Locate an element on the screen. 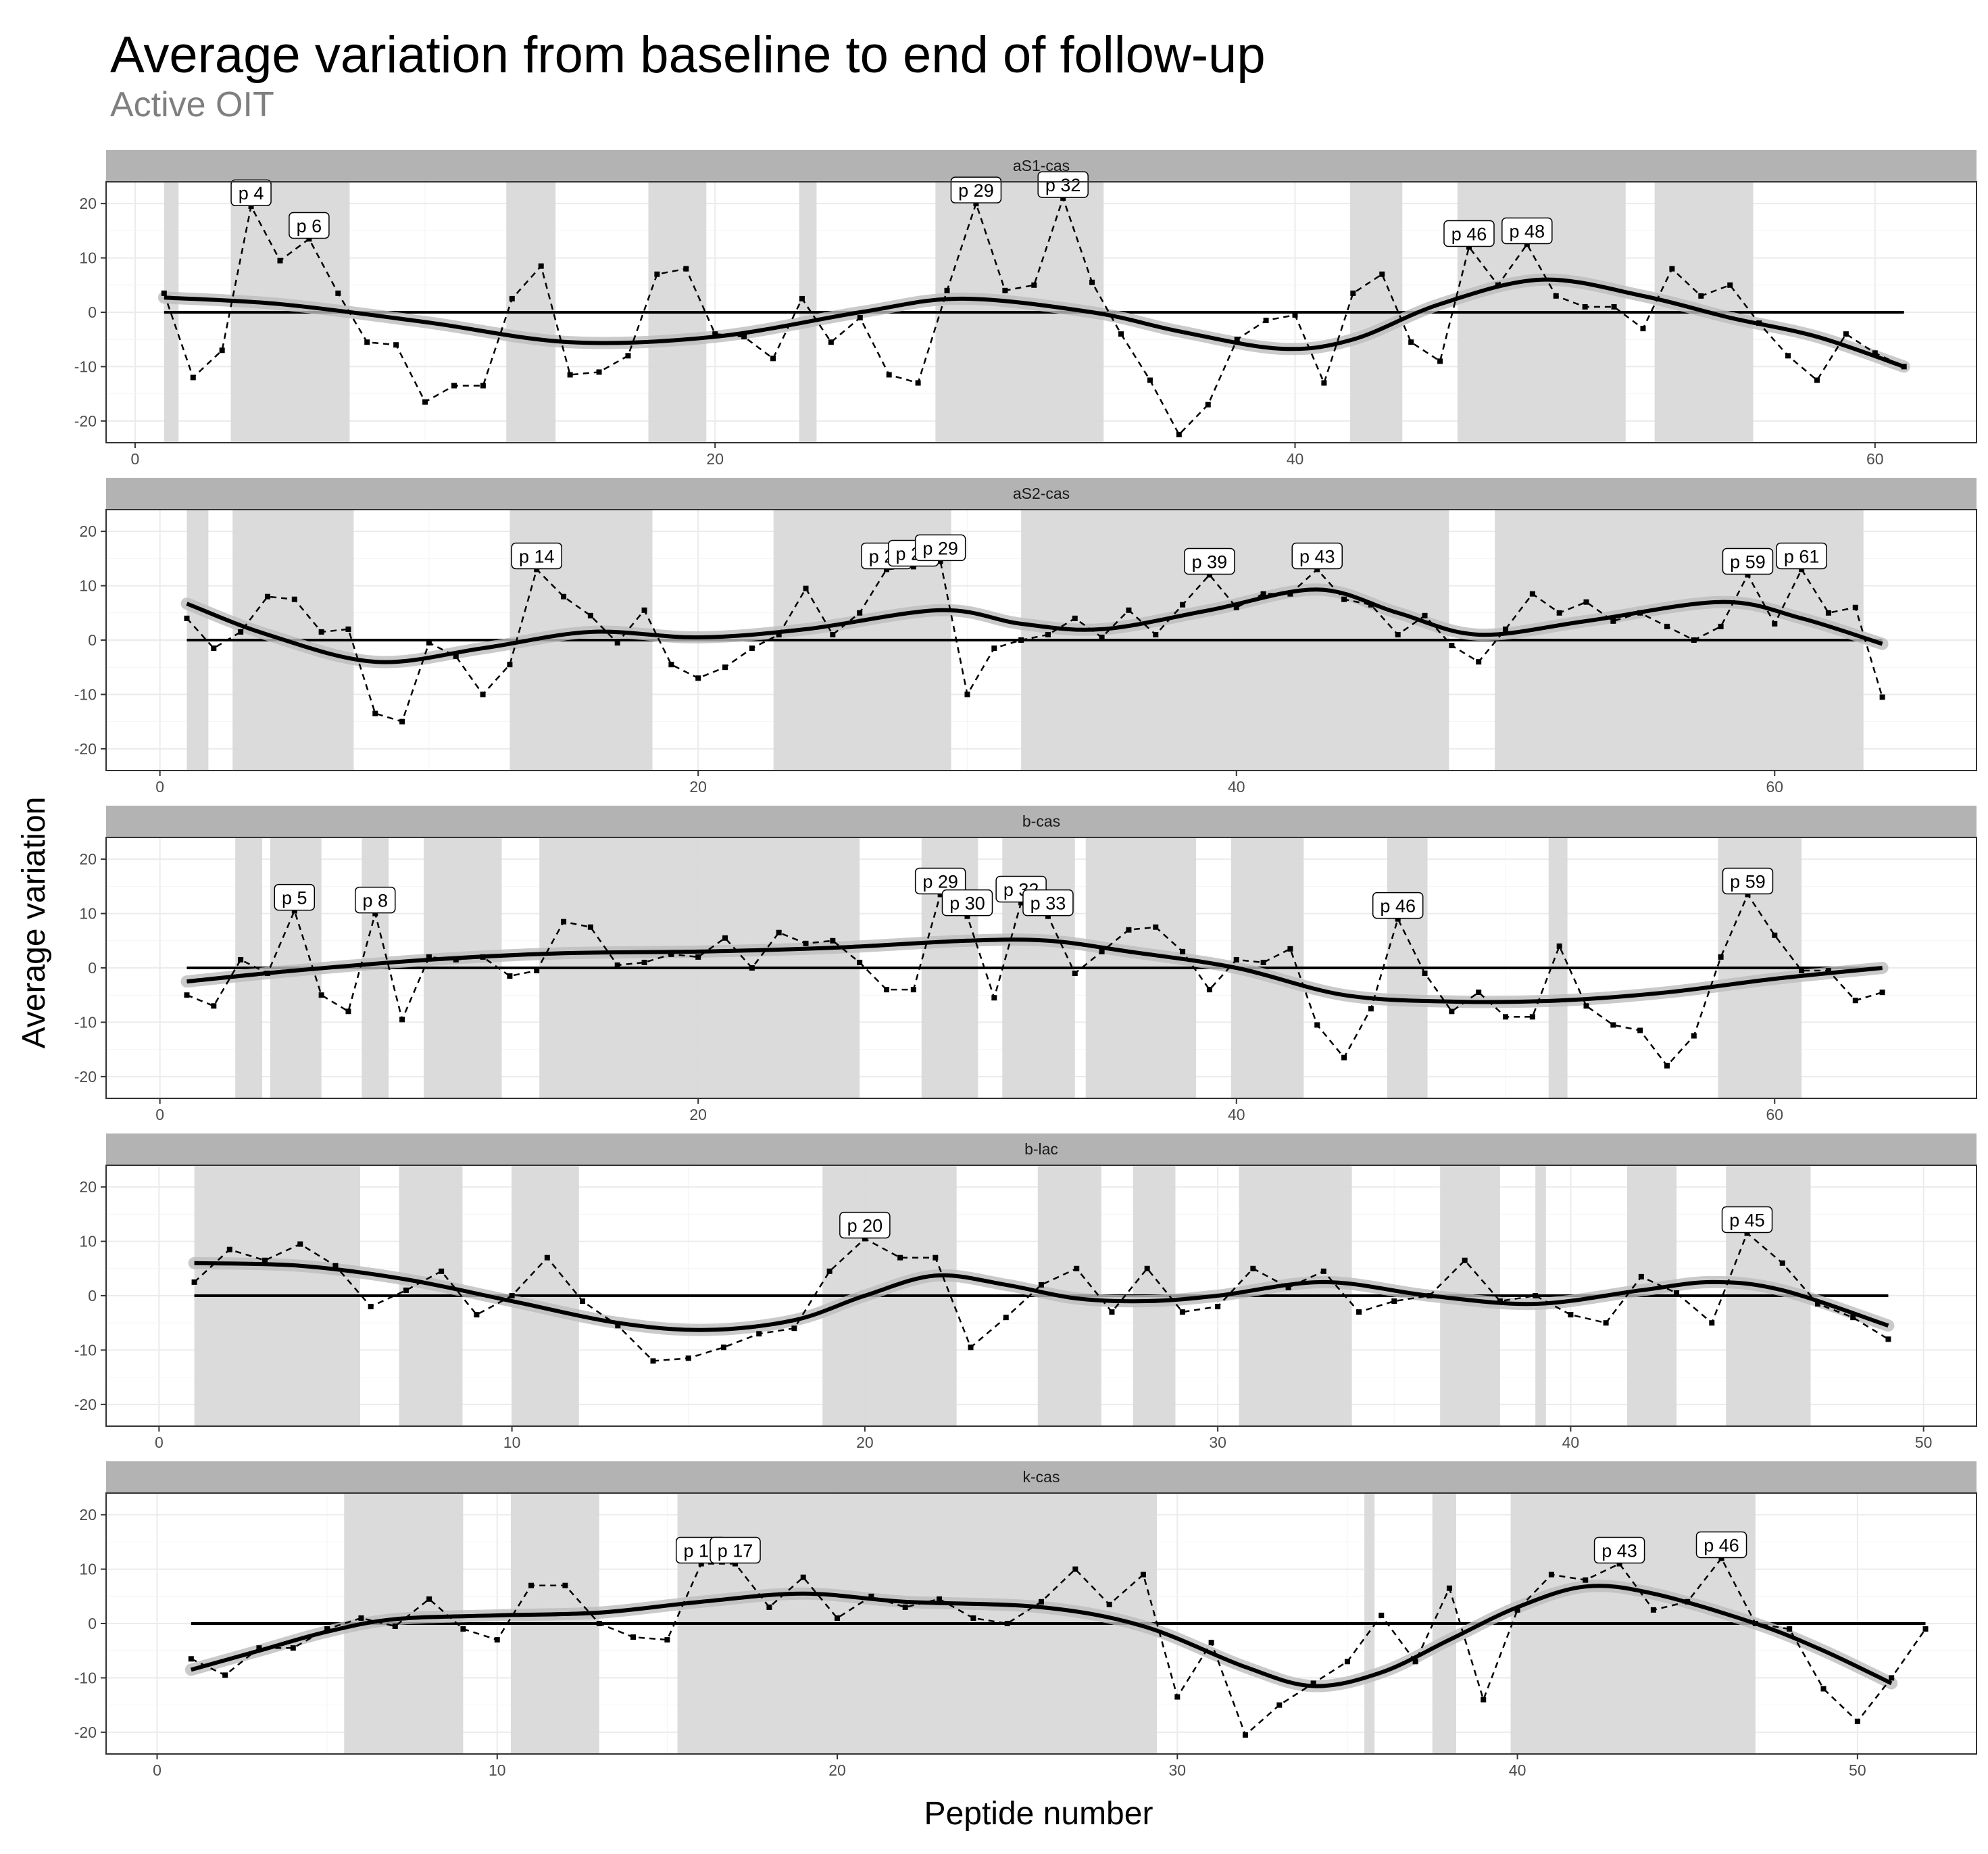 The height and width of the screenshot is (1854, 1988). y-axis-title: Average variation is located at coordinates (34, 923).